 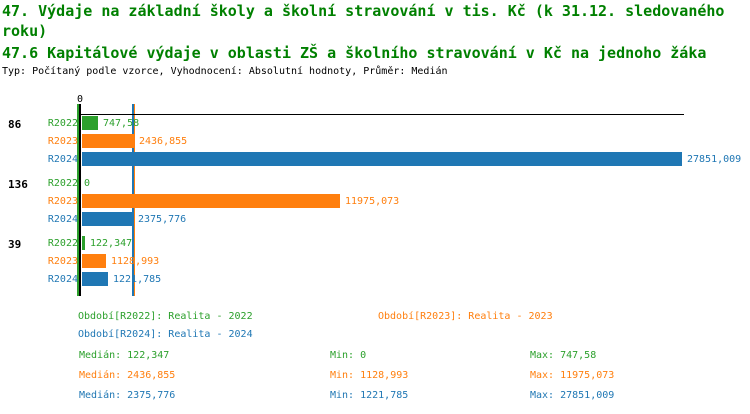 What do you see at coordinates (62, 183) in the screenshot?
I see `row-label-r2022-136: R2022` at bounding box center [62, 183].